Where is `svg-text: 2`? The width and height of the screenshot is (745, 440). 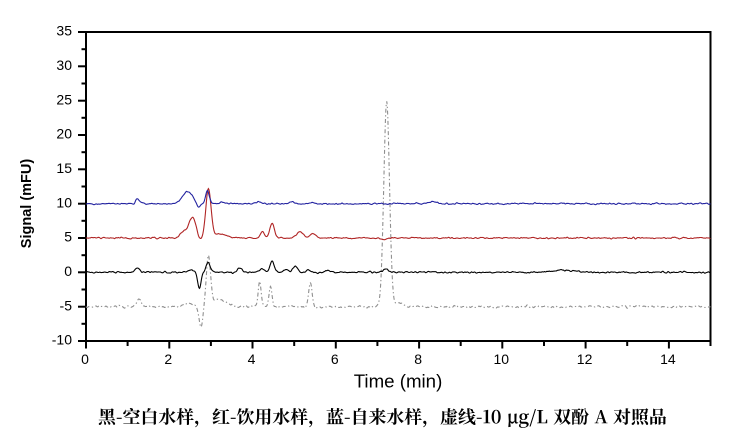
svg-text: 2 is located at coordinates (168, 359).